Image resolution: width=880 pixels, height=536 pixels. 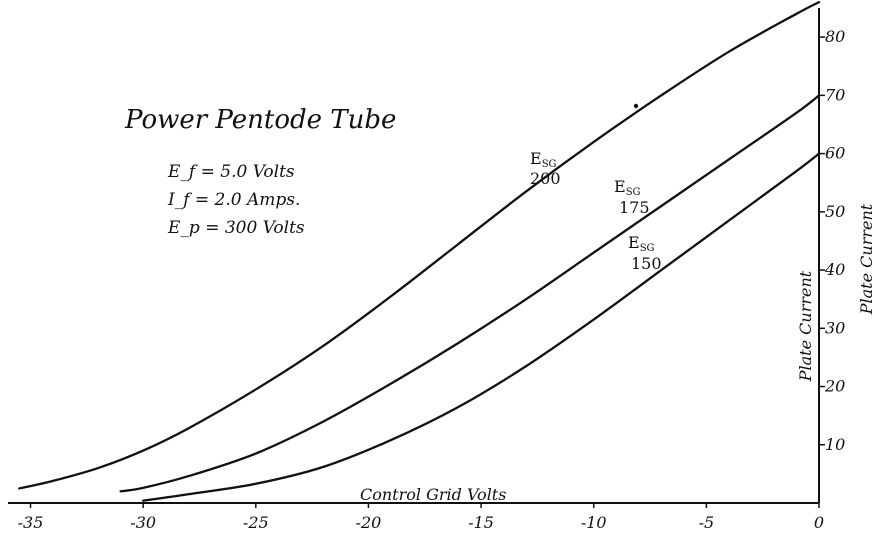 What do you see at coordinates (433, 494) in the screenshot?
I see `x-axis-title: Control Grid Volts` at bounding box center [433, 494].